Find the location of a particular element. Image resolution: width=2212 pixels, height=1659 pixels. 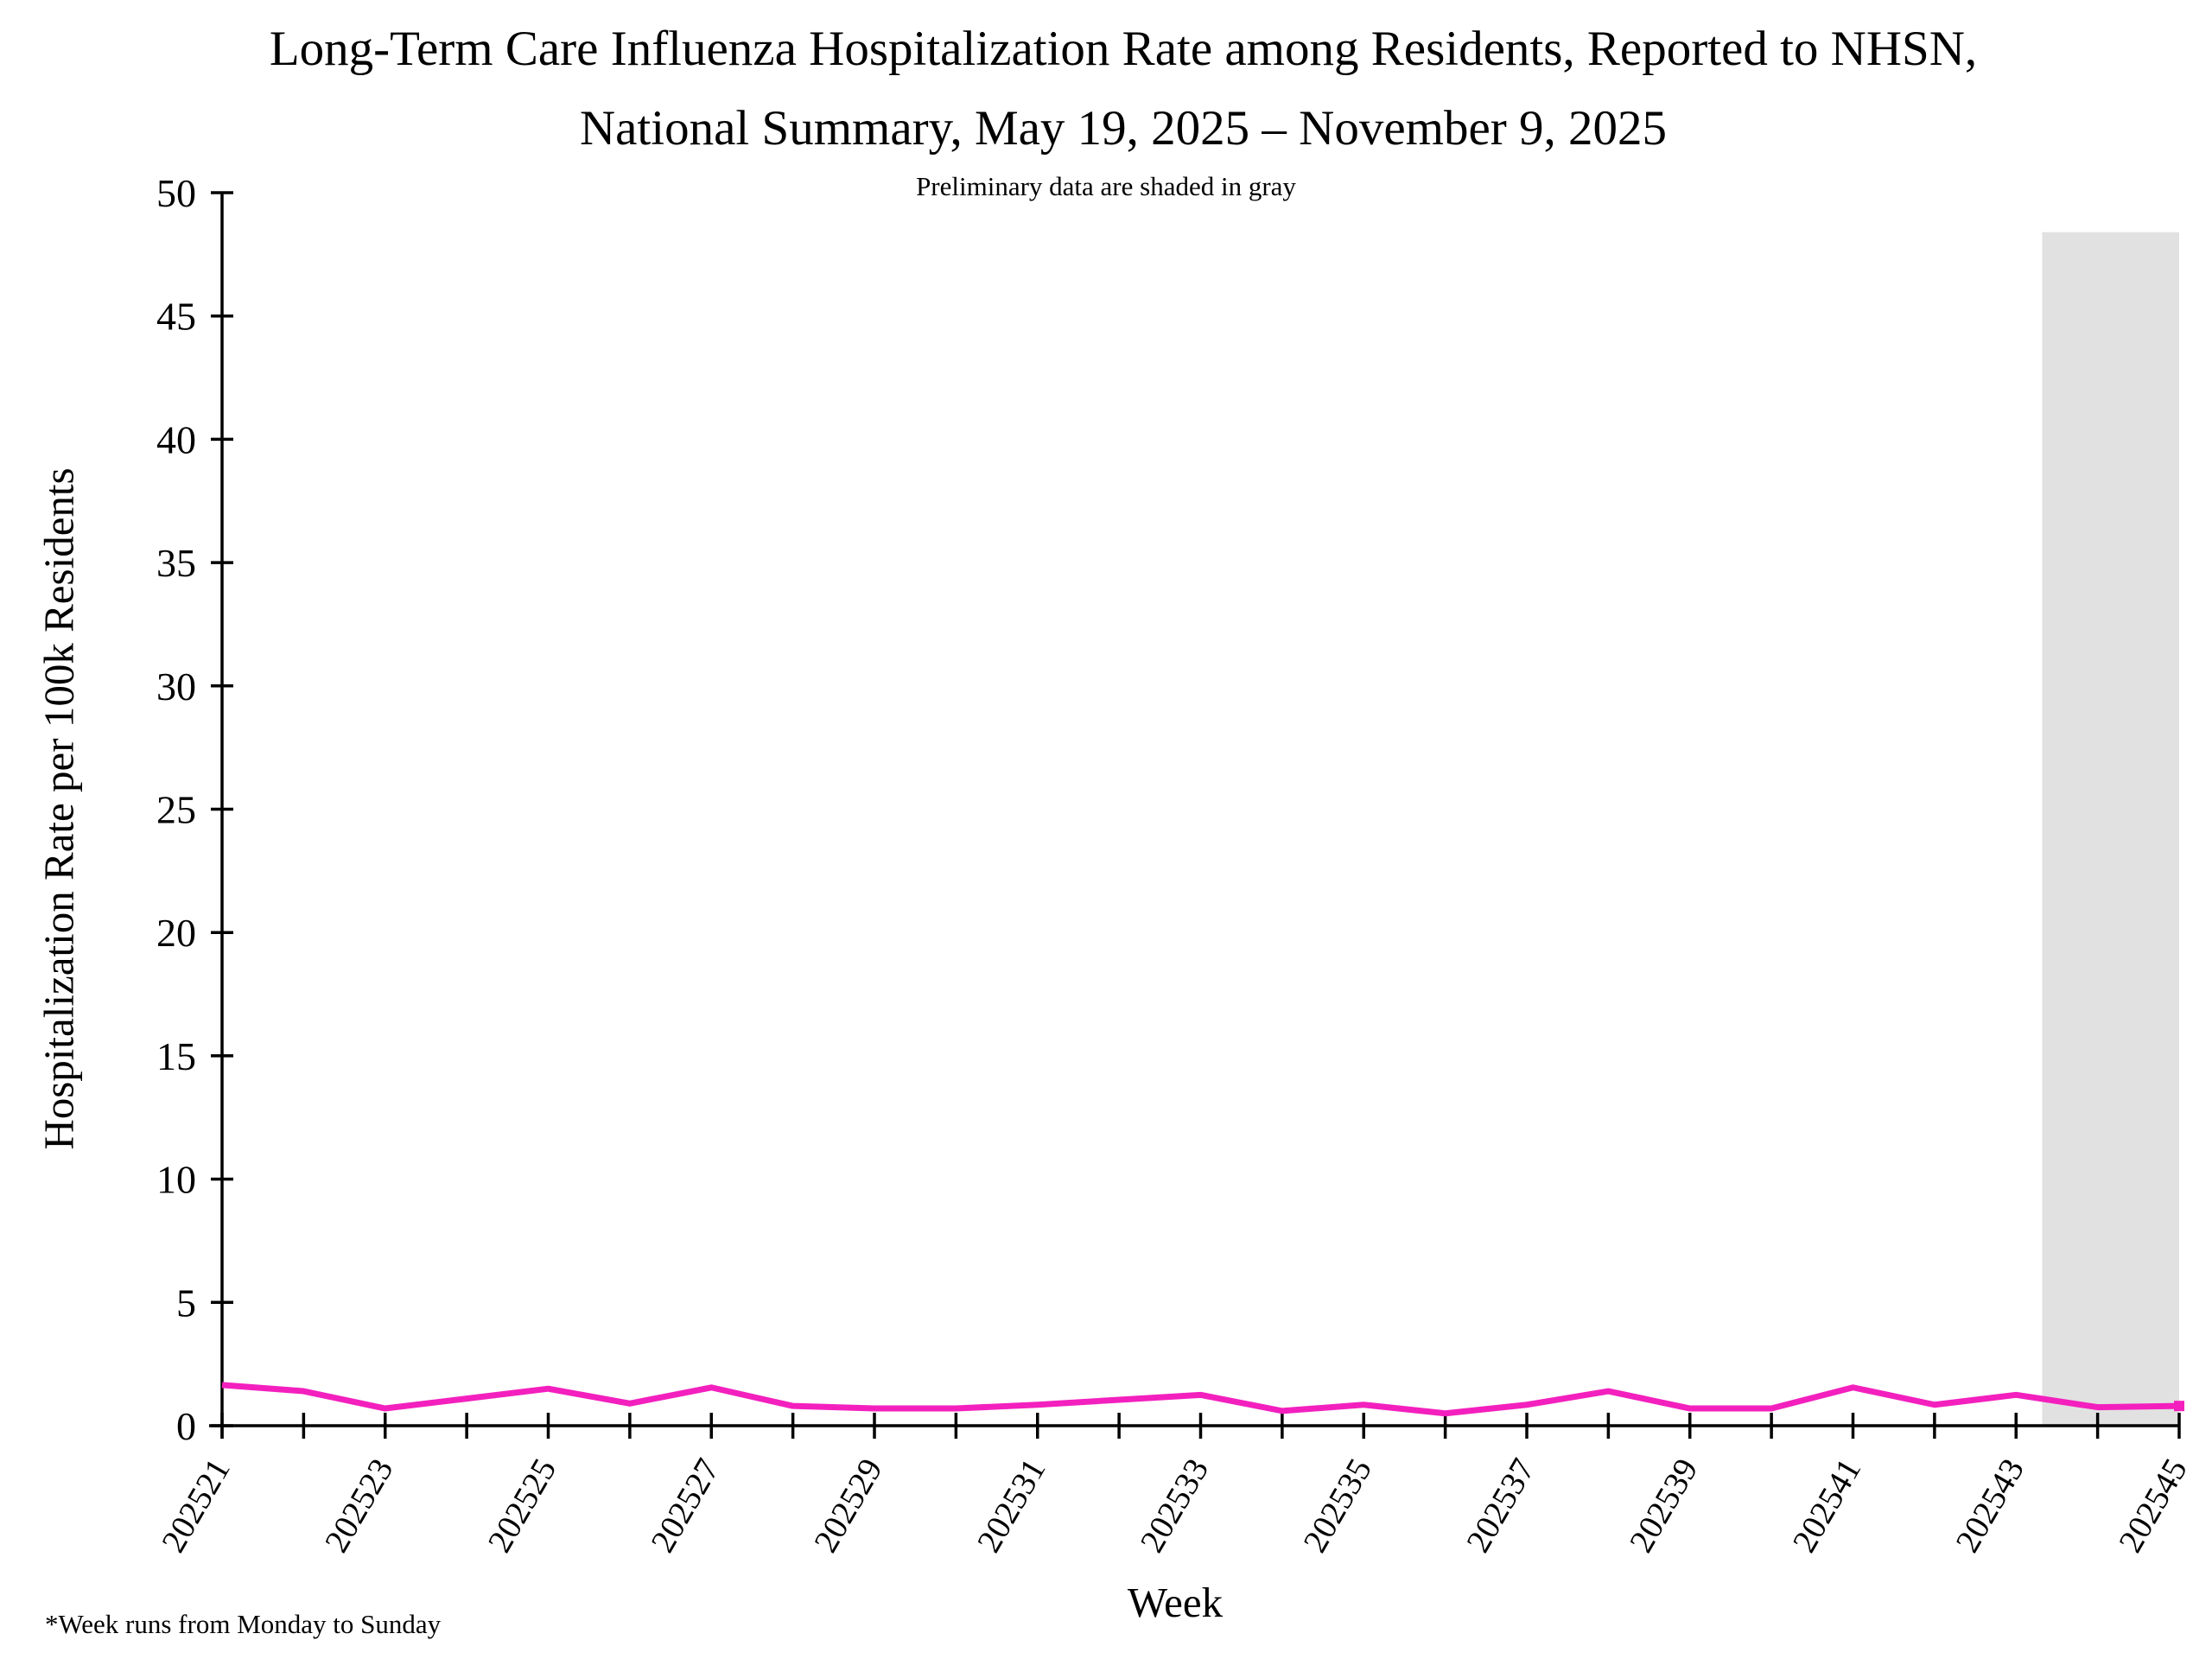

x-tick-label: 202525 is located at coordinates (522, 1505).